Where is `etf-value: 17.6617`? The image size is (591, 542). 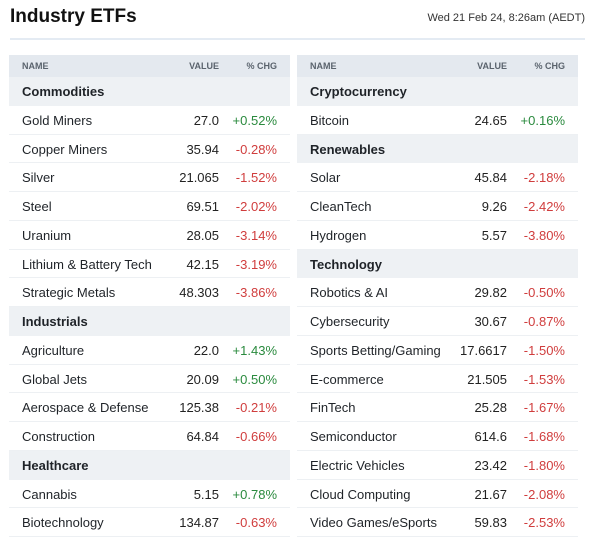 etf-value: 17.6617 is located at coordinates (483, 350).